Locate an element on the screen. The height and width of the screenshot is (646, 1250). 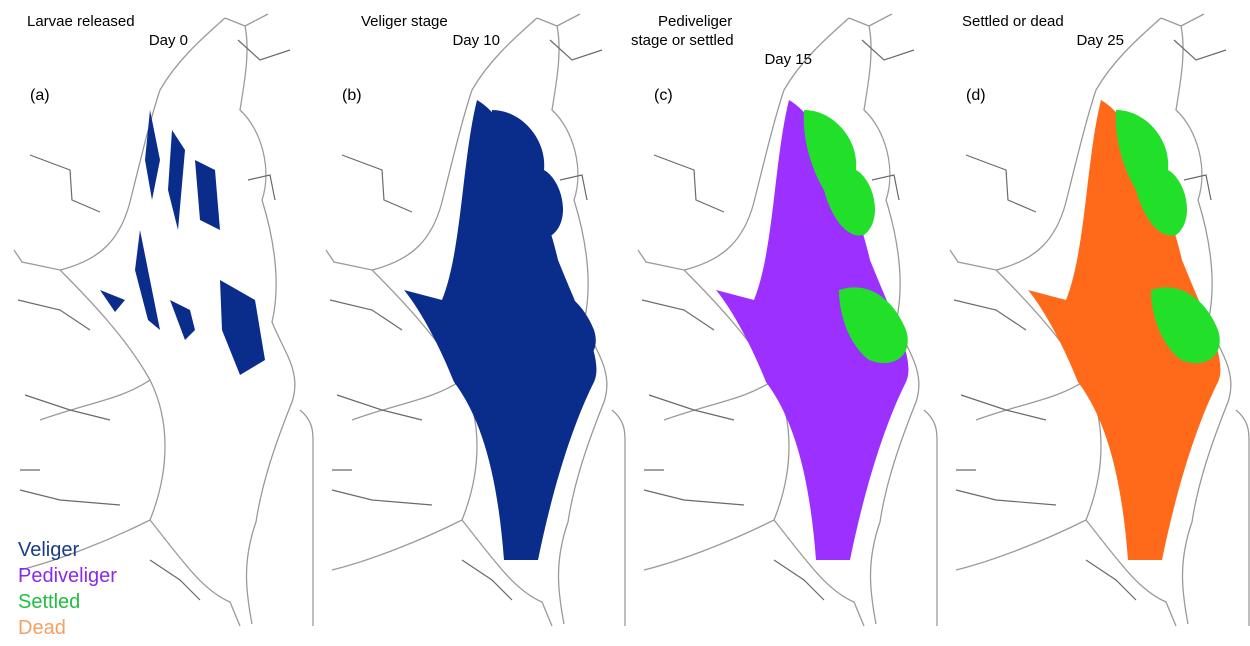
panel-label: (c) is located at coordinates (663, 95).